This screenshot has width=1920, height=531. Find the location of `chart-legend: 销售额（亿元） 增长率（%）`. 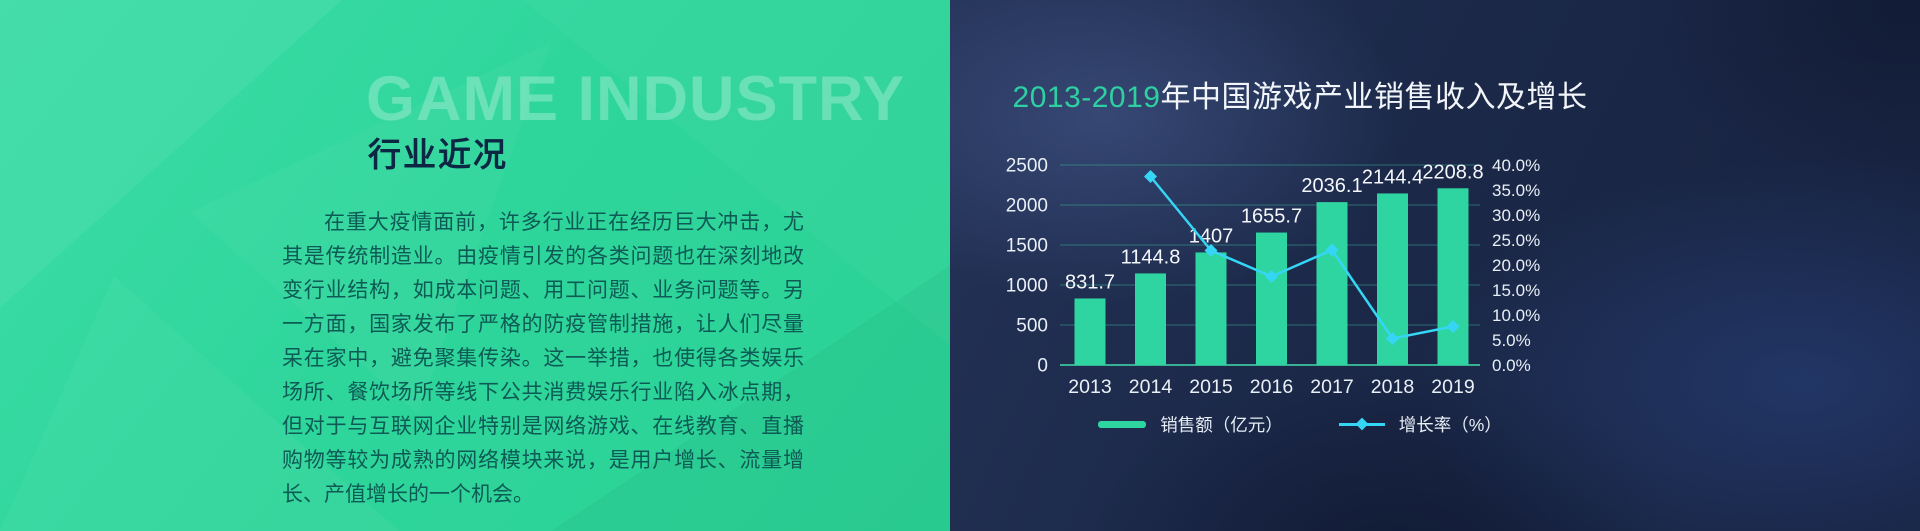

chart-legend: 销售额（亿元） 增长率（%） is located at coordinates (1300, 424).